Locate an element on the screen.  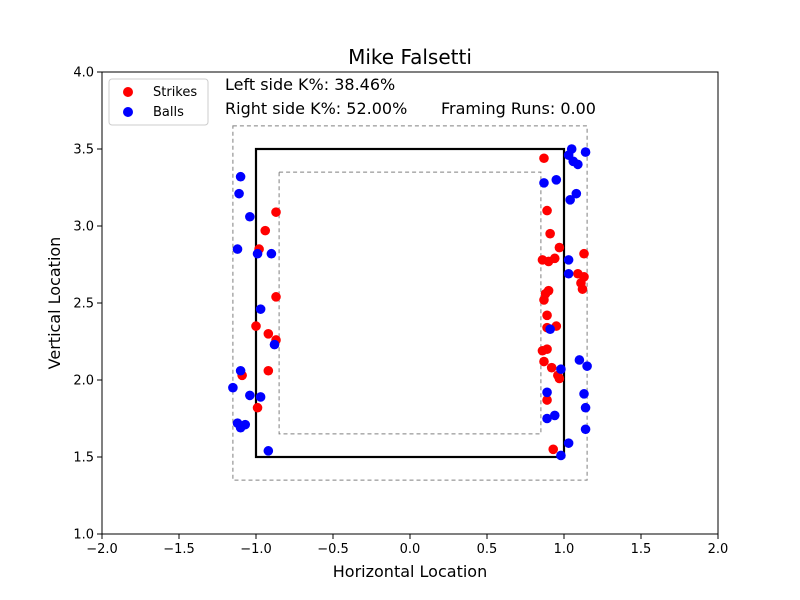
x-axis-label: Horizontal Location is located at coordinates (410, 571).